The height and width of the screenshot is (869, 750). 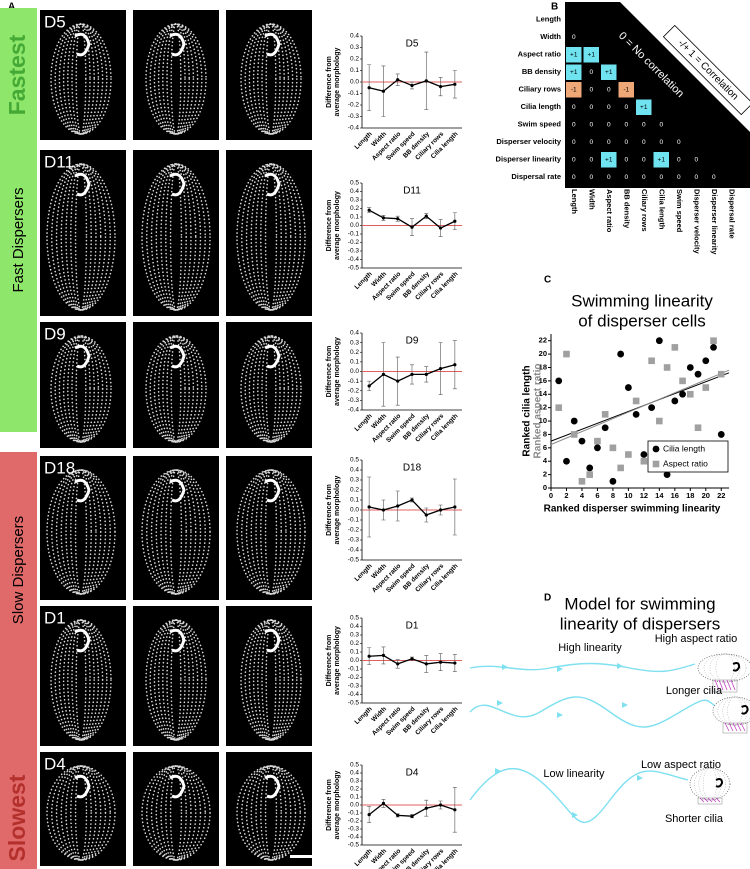 I want to click on legend-marker, so click(x=656, y=449).